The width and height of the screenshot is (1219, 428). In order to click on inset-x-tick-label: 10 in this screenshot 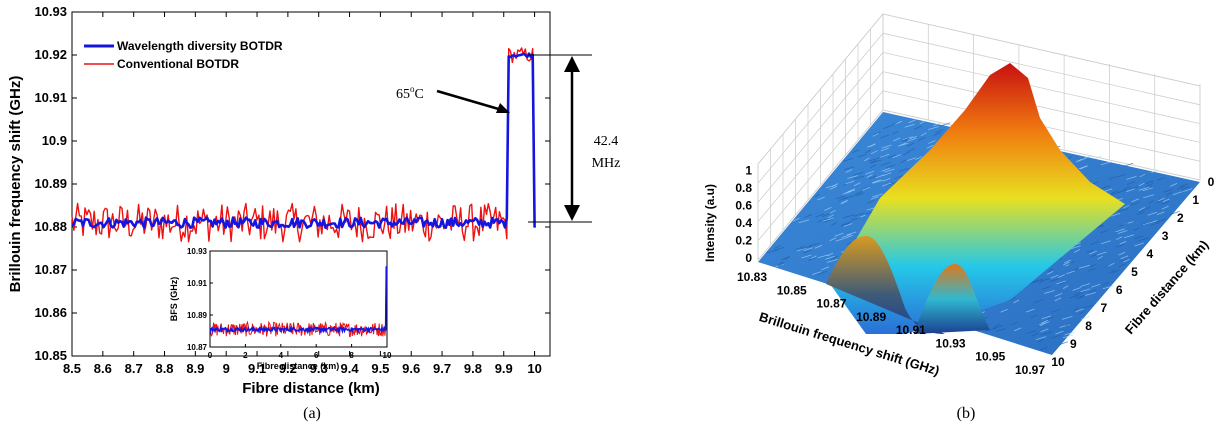, I will do `click(387, 355)`.